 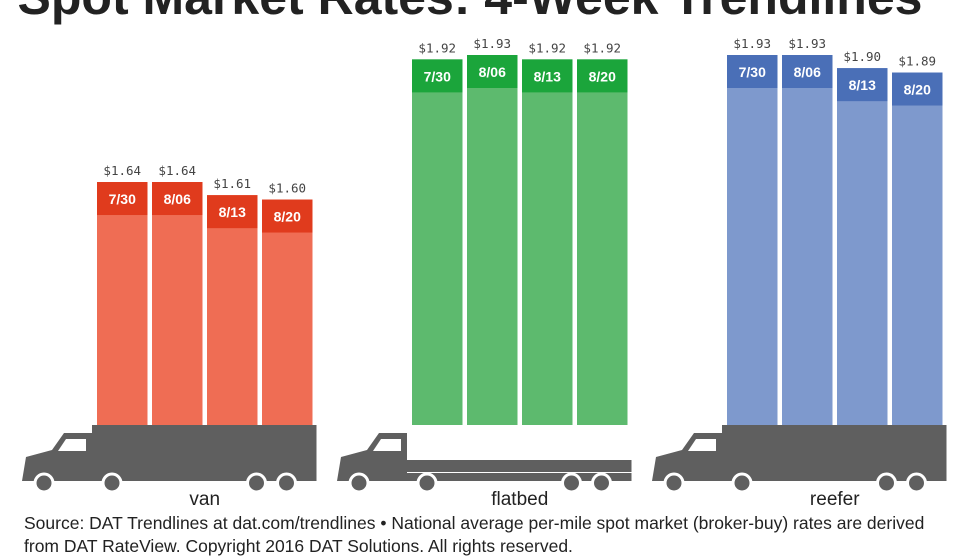 What do you see at coordinates (470, 12) in the screenshot?
I see `chart-title: Spot Market Rates: 4-Week Trendlines` at bounding box center [470, 12].